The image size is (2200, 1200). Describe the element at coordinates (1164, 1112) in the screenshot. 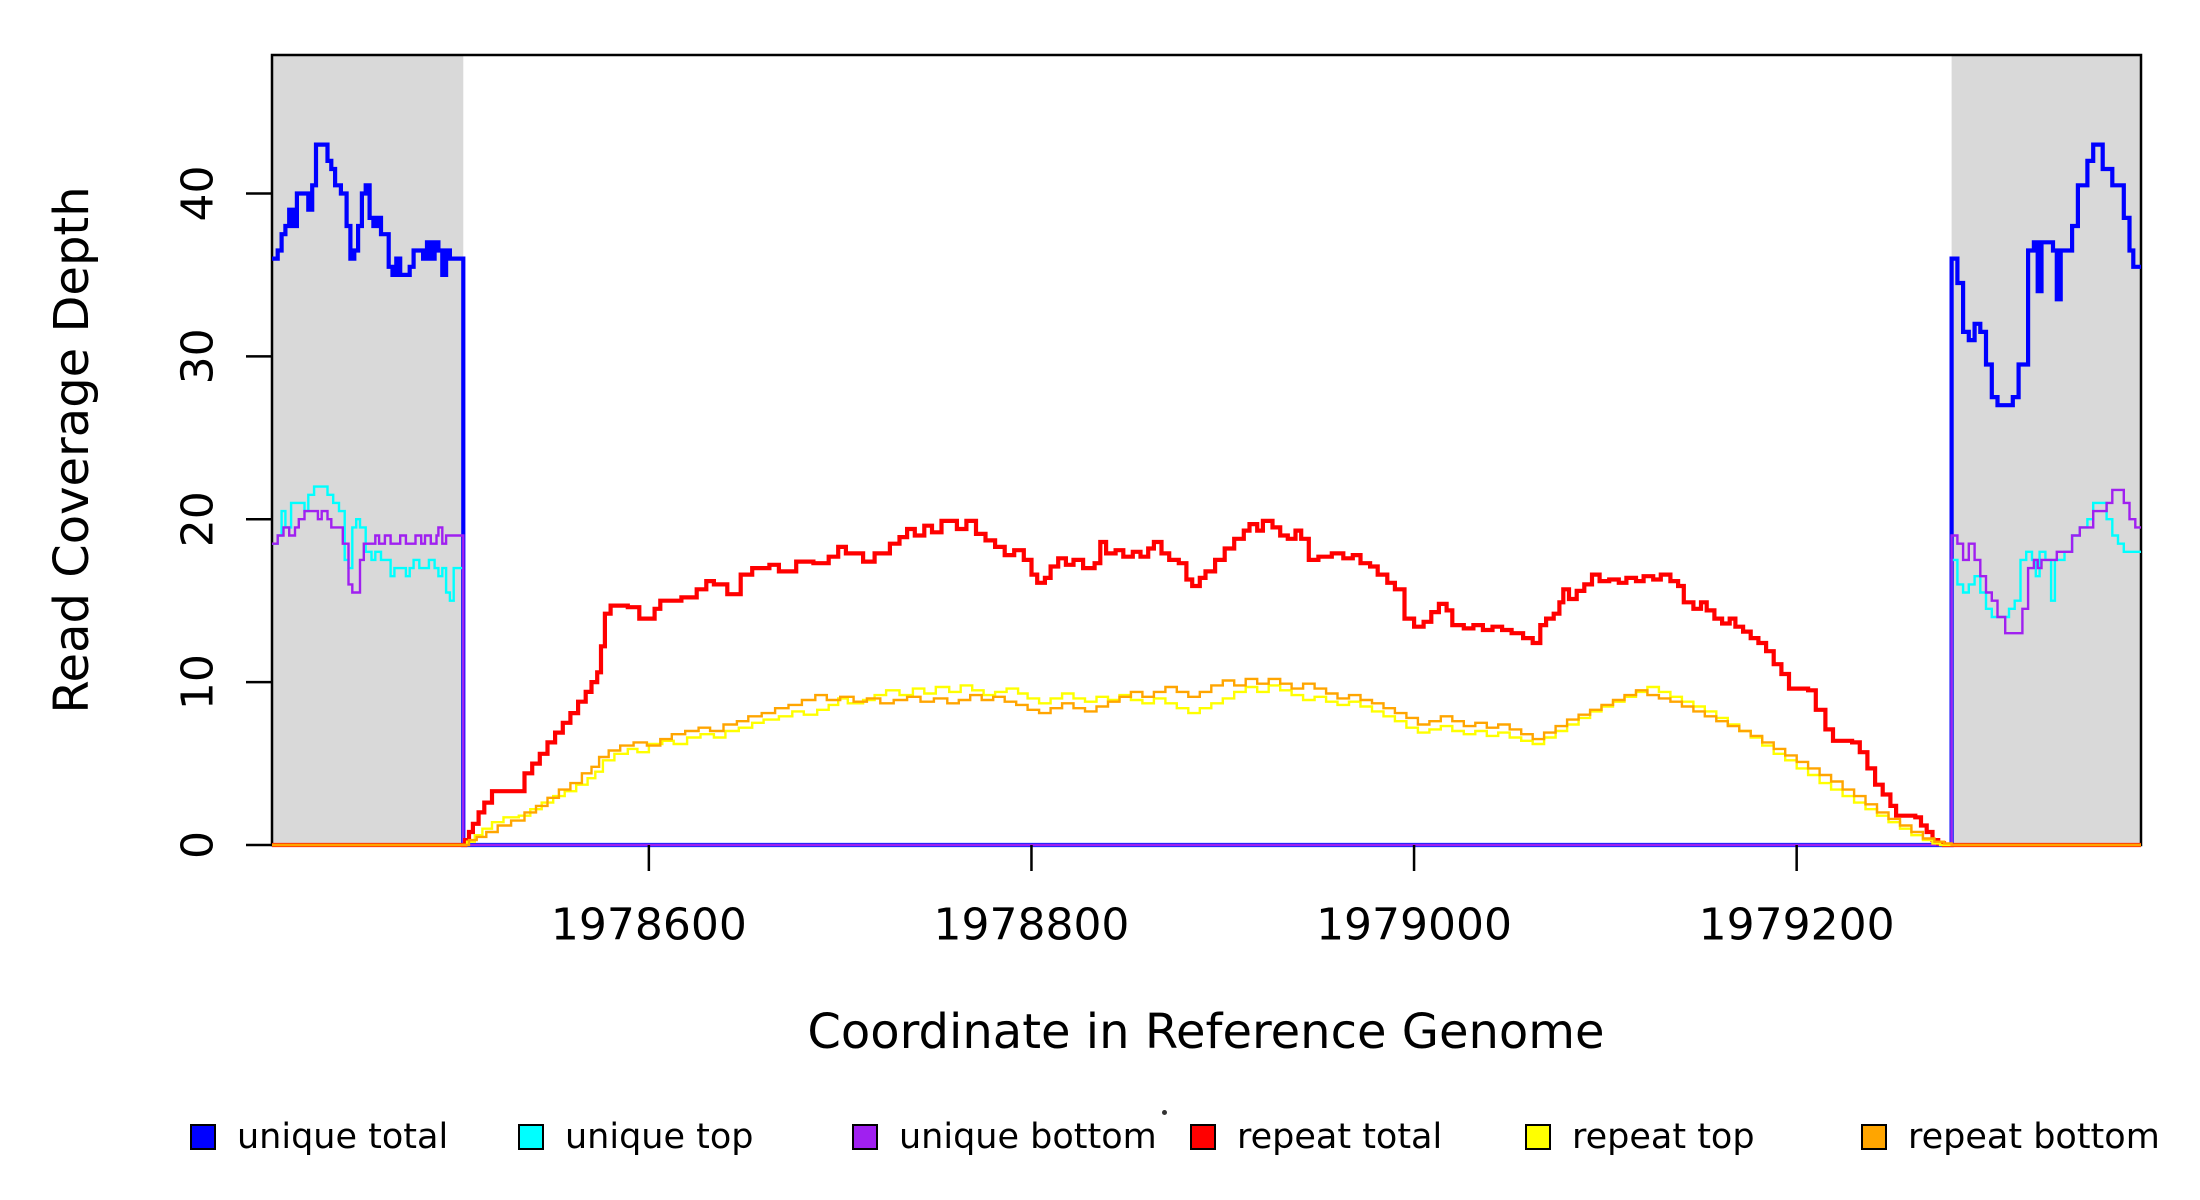

I see `stray-dot-mark` at that location.